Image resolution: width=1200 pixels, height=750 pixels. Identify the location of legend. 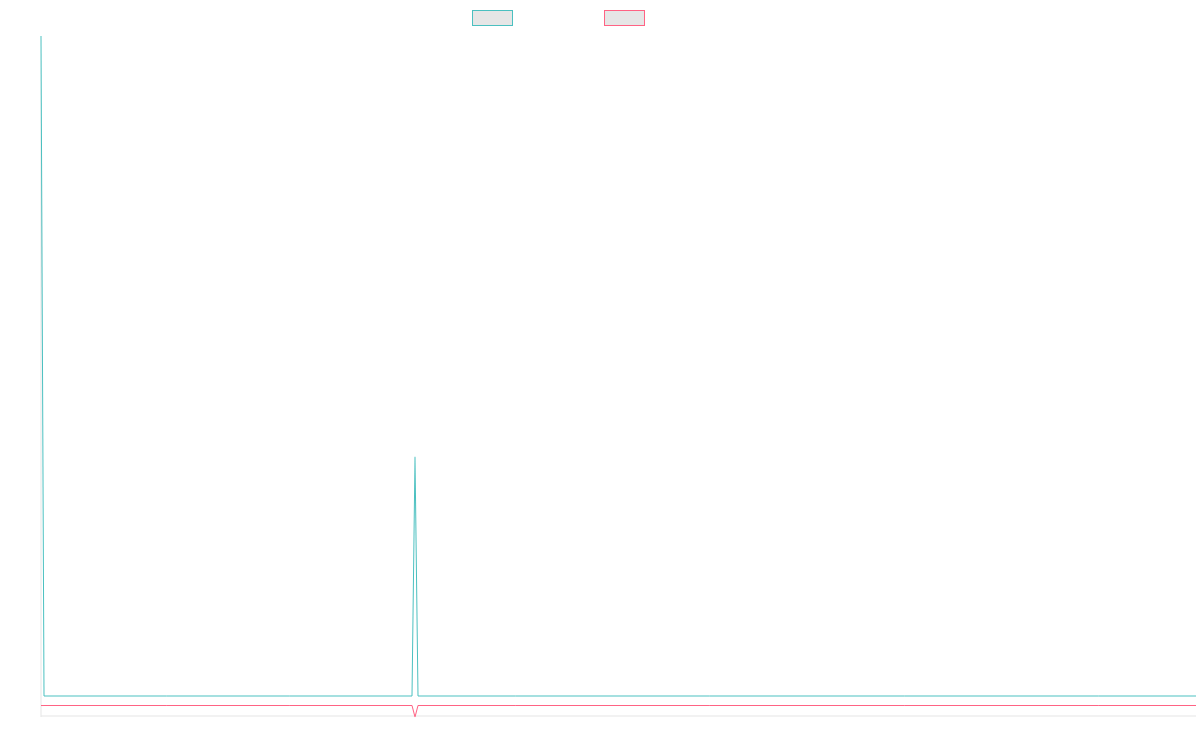
(558, 18).